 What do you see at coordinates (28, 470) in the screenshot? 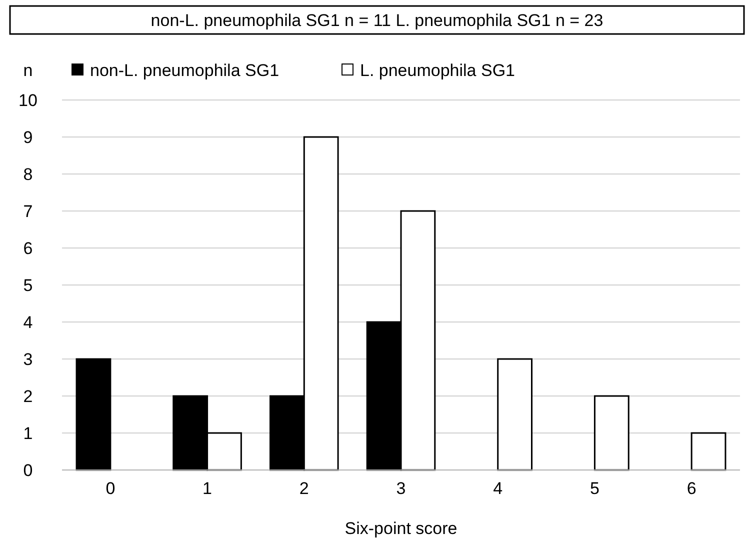
I see `y-tick-label: 0` at bounding box center [28, 470].